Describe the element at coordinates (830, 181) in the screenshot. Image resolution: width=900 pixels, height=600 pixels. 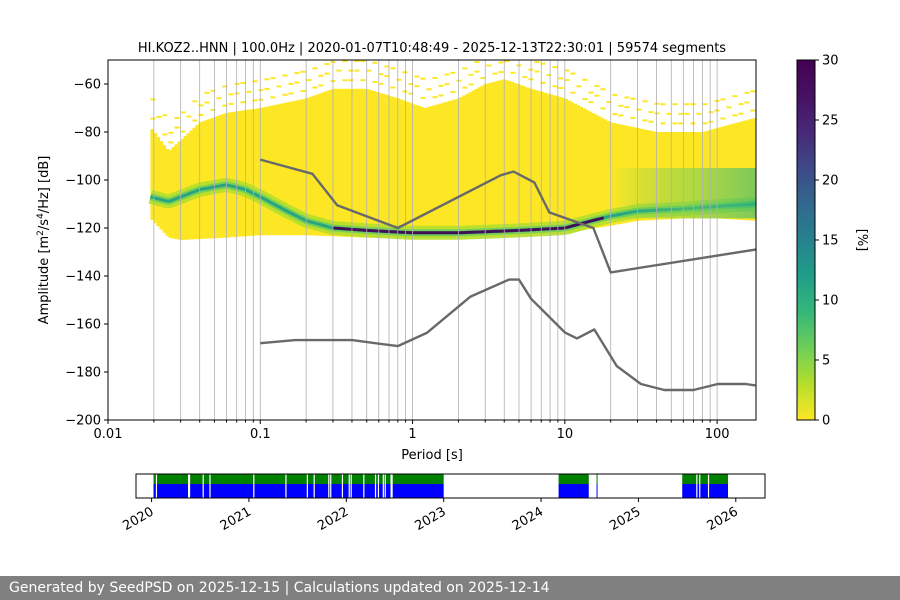
I see `colorbar-tick-label: 20` at that location.